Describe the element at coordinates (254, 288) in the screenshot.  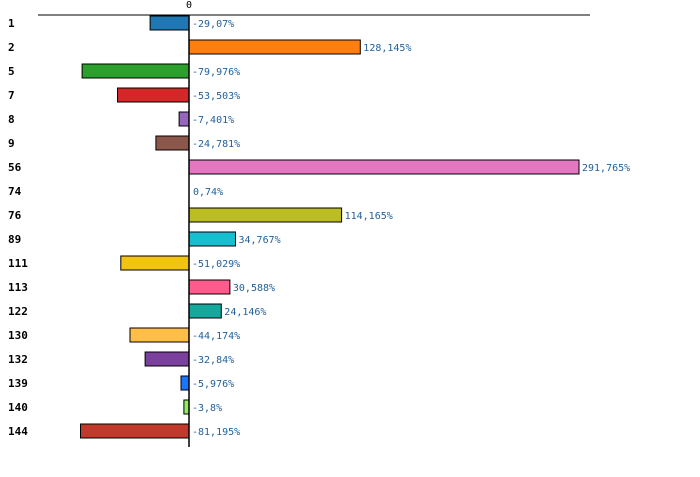
I see `value-label: 30,588%` at that location.